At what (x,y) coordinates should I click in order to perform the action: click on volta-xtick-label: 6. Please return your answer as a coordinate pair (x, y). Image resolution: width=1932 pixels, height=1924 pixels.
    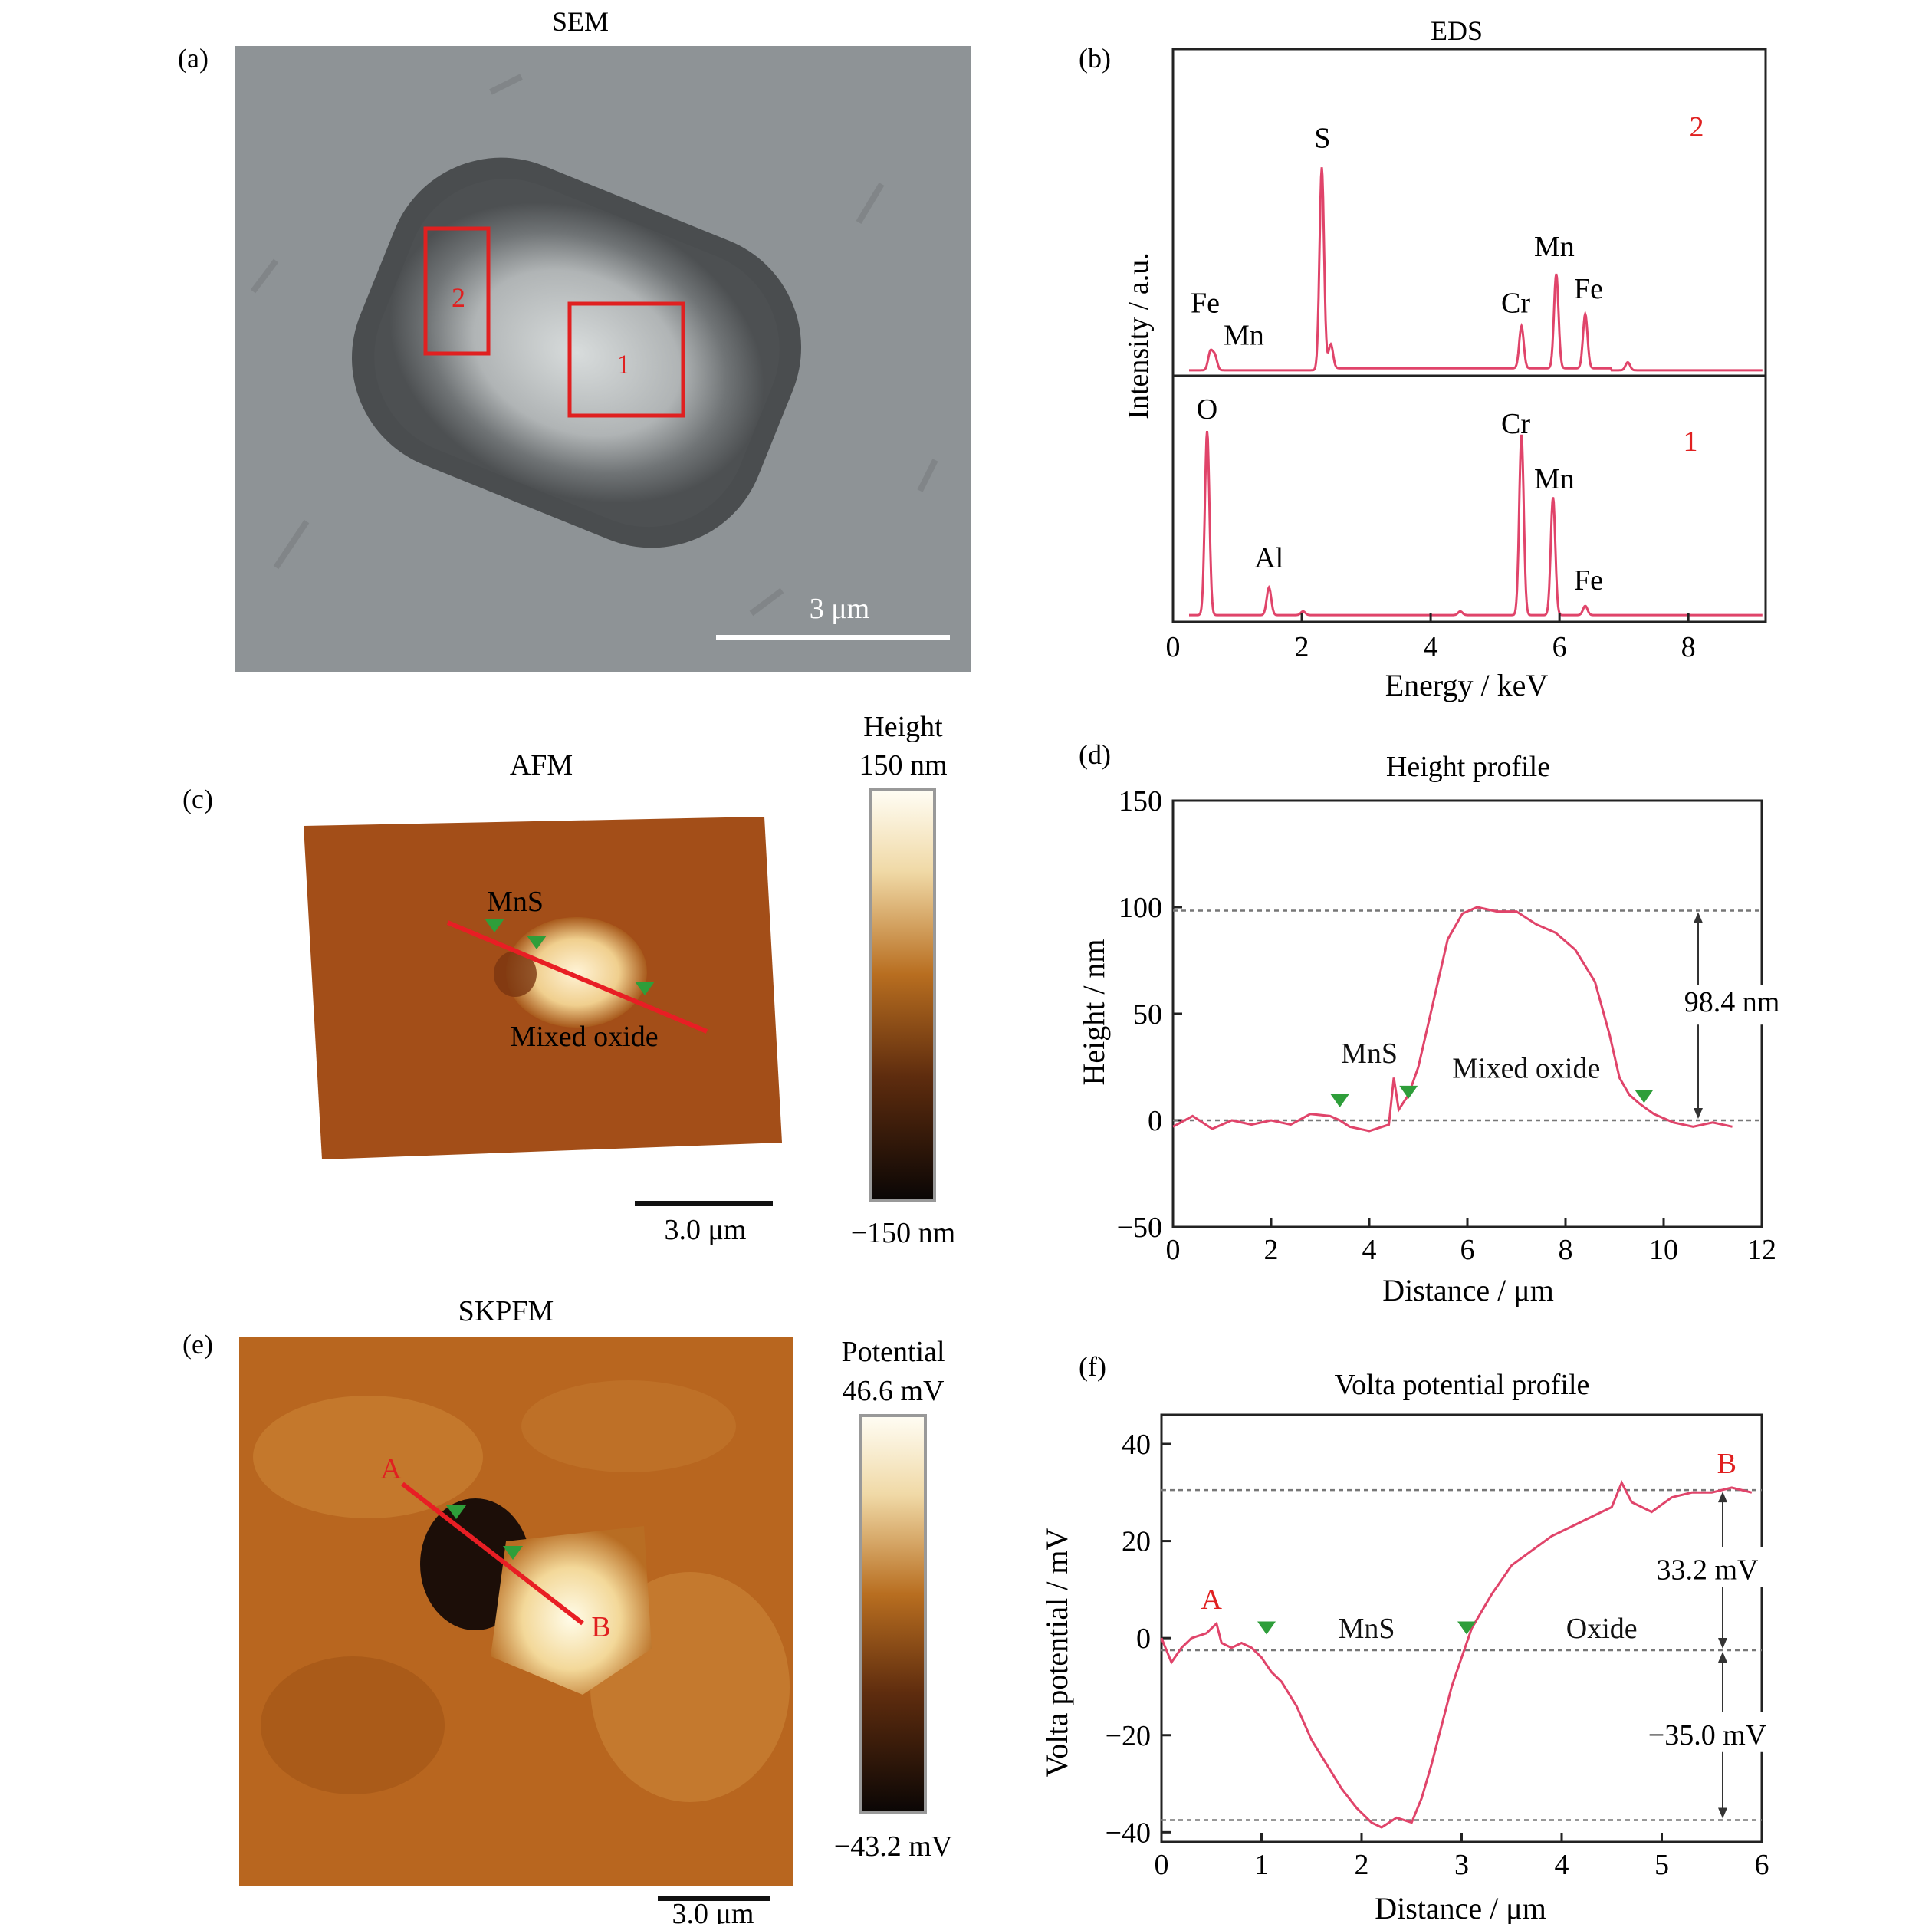
    Looking at the image, I should click on (1762, 1865).